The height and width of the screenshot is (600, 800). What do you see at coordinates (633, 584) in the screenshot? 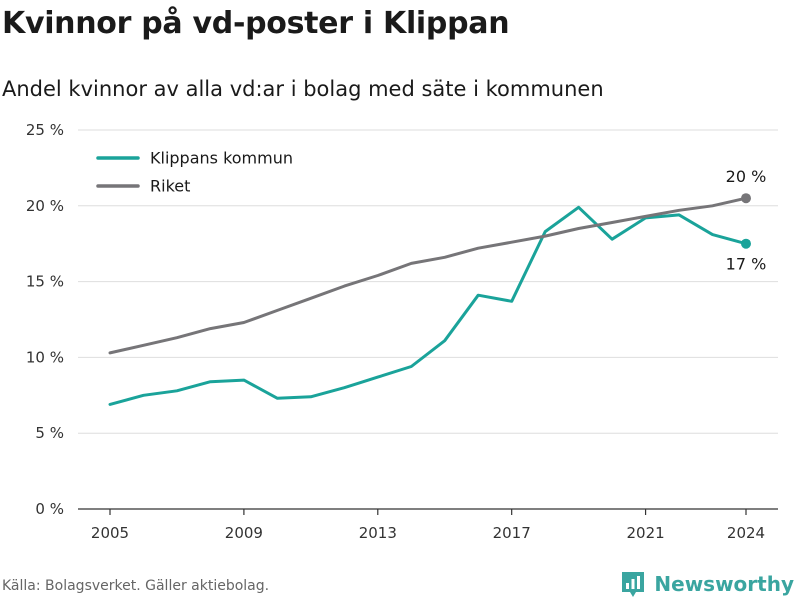
I see `newsworthy-logo-icon` at bounding box center [633, 584].